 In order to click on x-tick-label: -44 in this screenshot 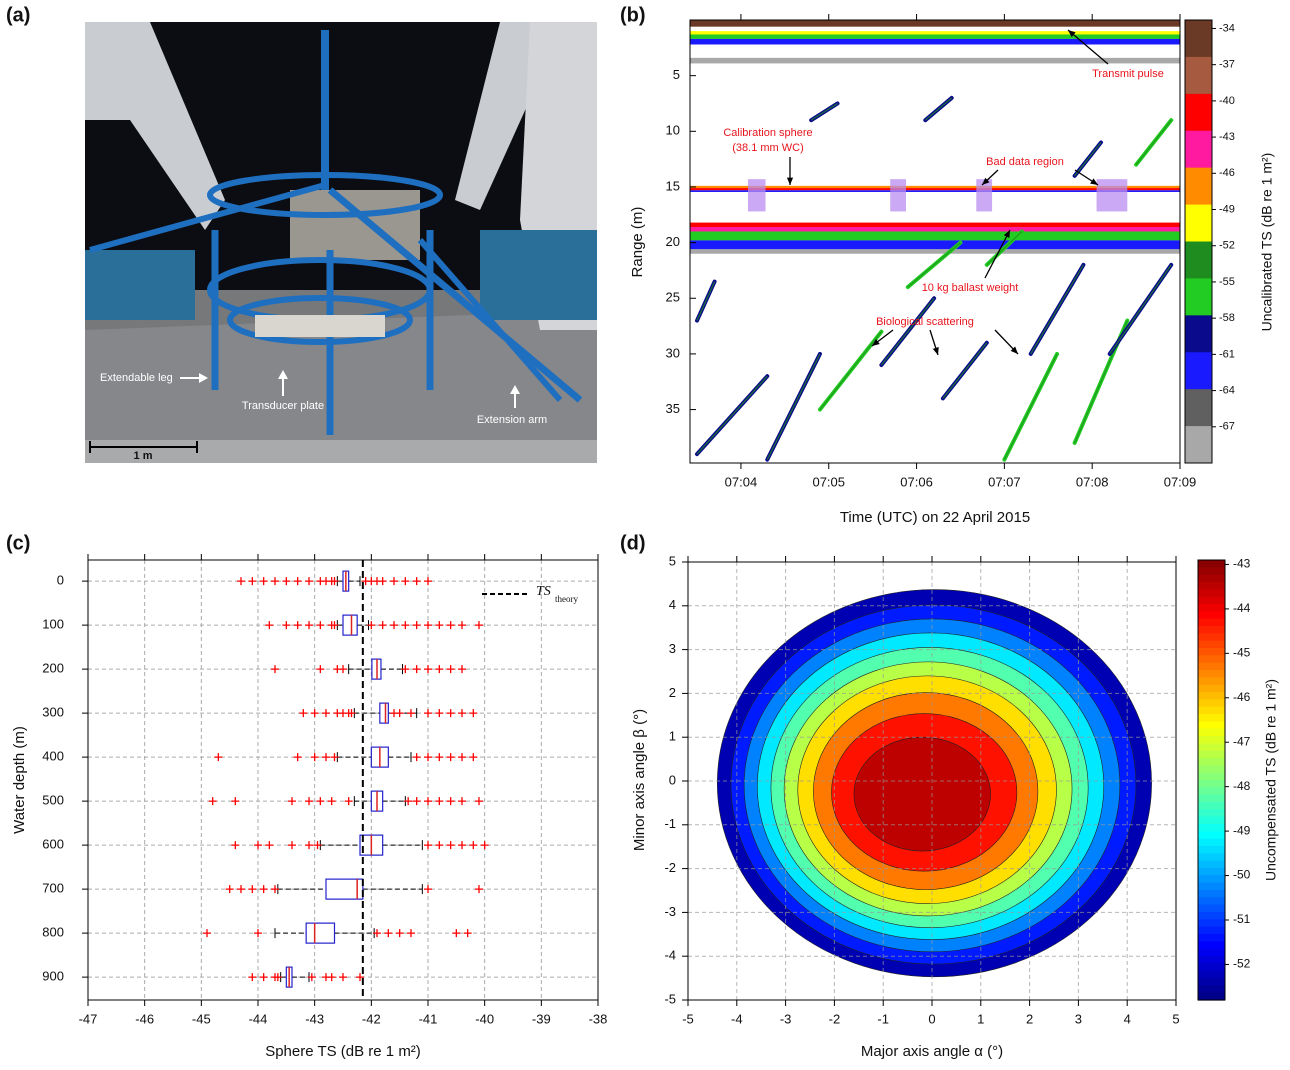, I will do `click(258, 1018)`.